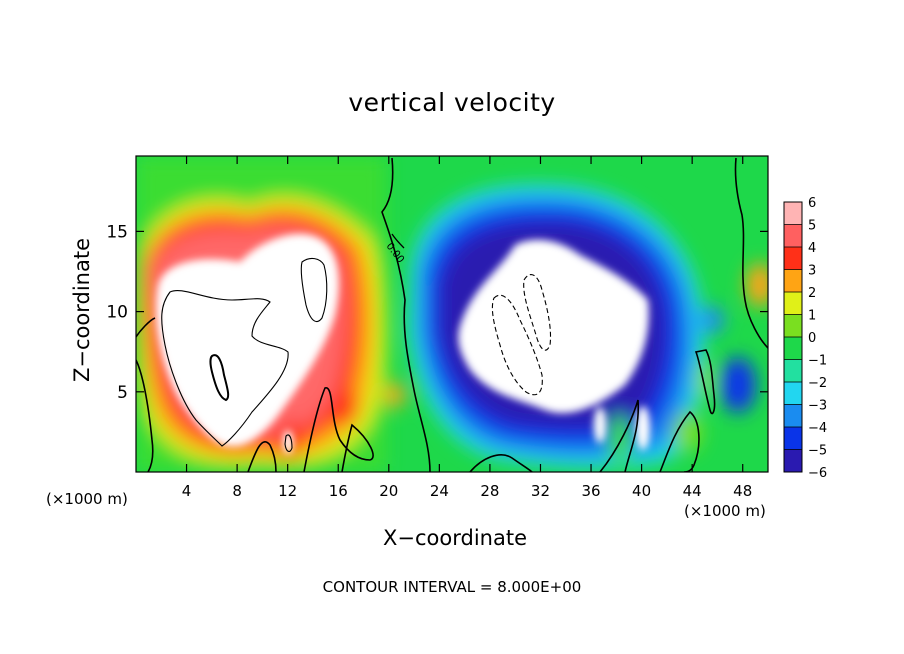  Describe the element at coordinates (812, 203) in the screenshot. I see `colorbar-tick-label: 6` at that location.